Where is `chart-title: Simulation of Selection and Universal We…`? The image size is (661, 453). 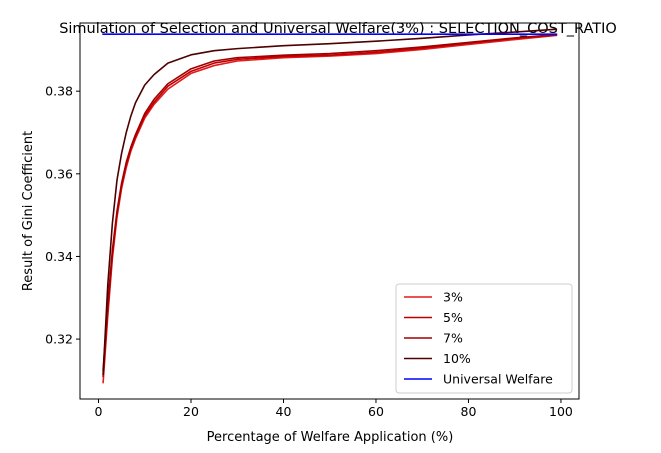 chart-title: Simulation of Selection and Universal We… is located at coordinates (338, 29).